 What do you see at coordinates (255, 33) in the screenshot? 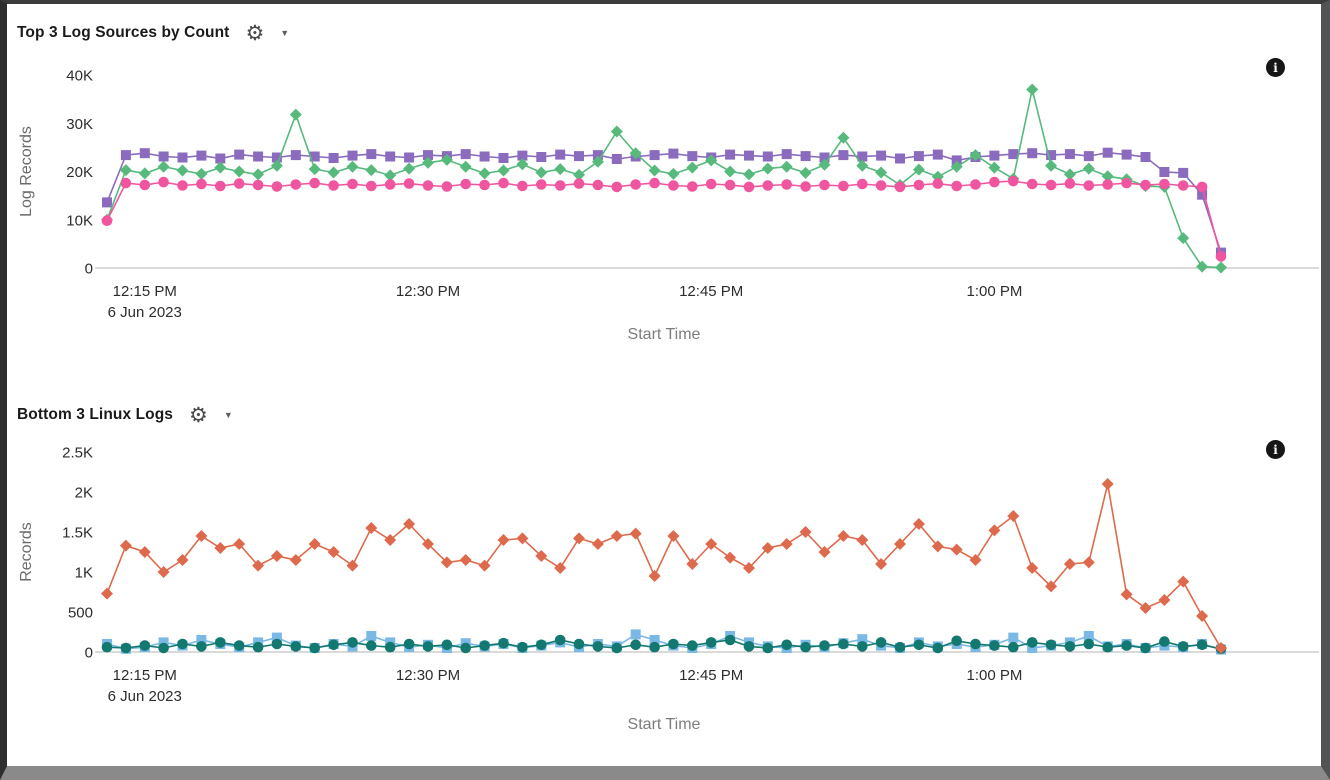
I see `gear-icon: ⚙` at bounding box center [255, 33].